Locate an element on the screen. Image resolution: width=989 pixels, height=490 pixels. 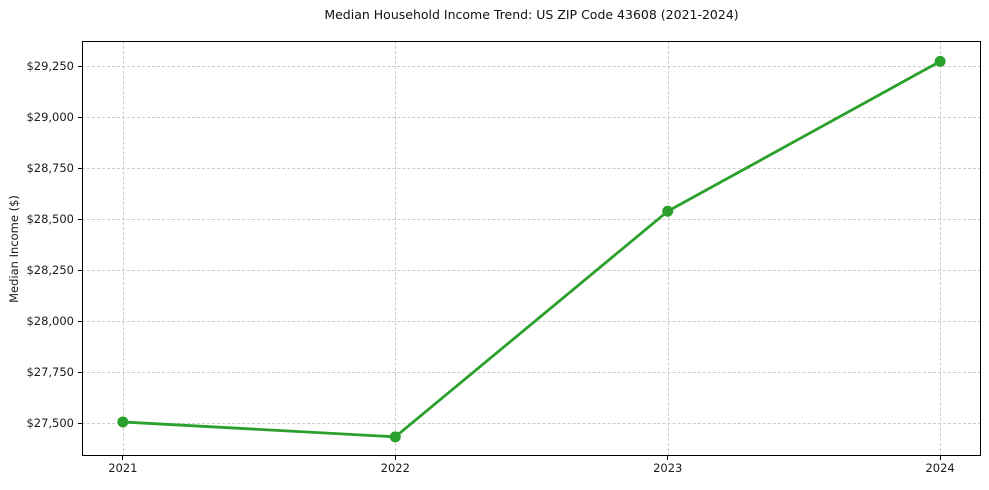
data-point-2023 is located at coordinates (668, 211).